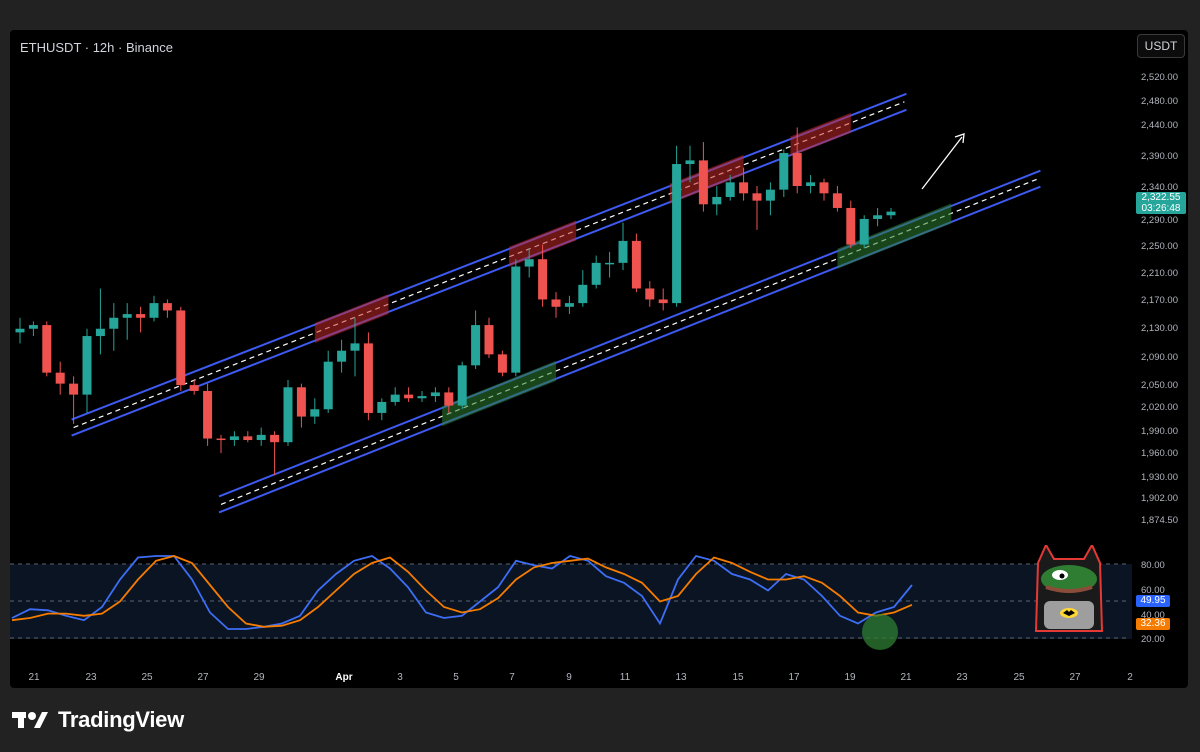  I want to click on oversold-highlight-circle, so click(880, 632).